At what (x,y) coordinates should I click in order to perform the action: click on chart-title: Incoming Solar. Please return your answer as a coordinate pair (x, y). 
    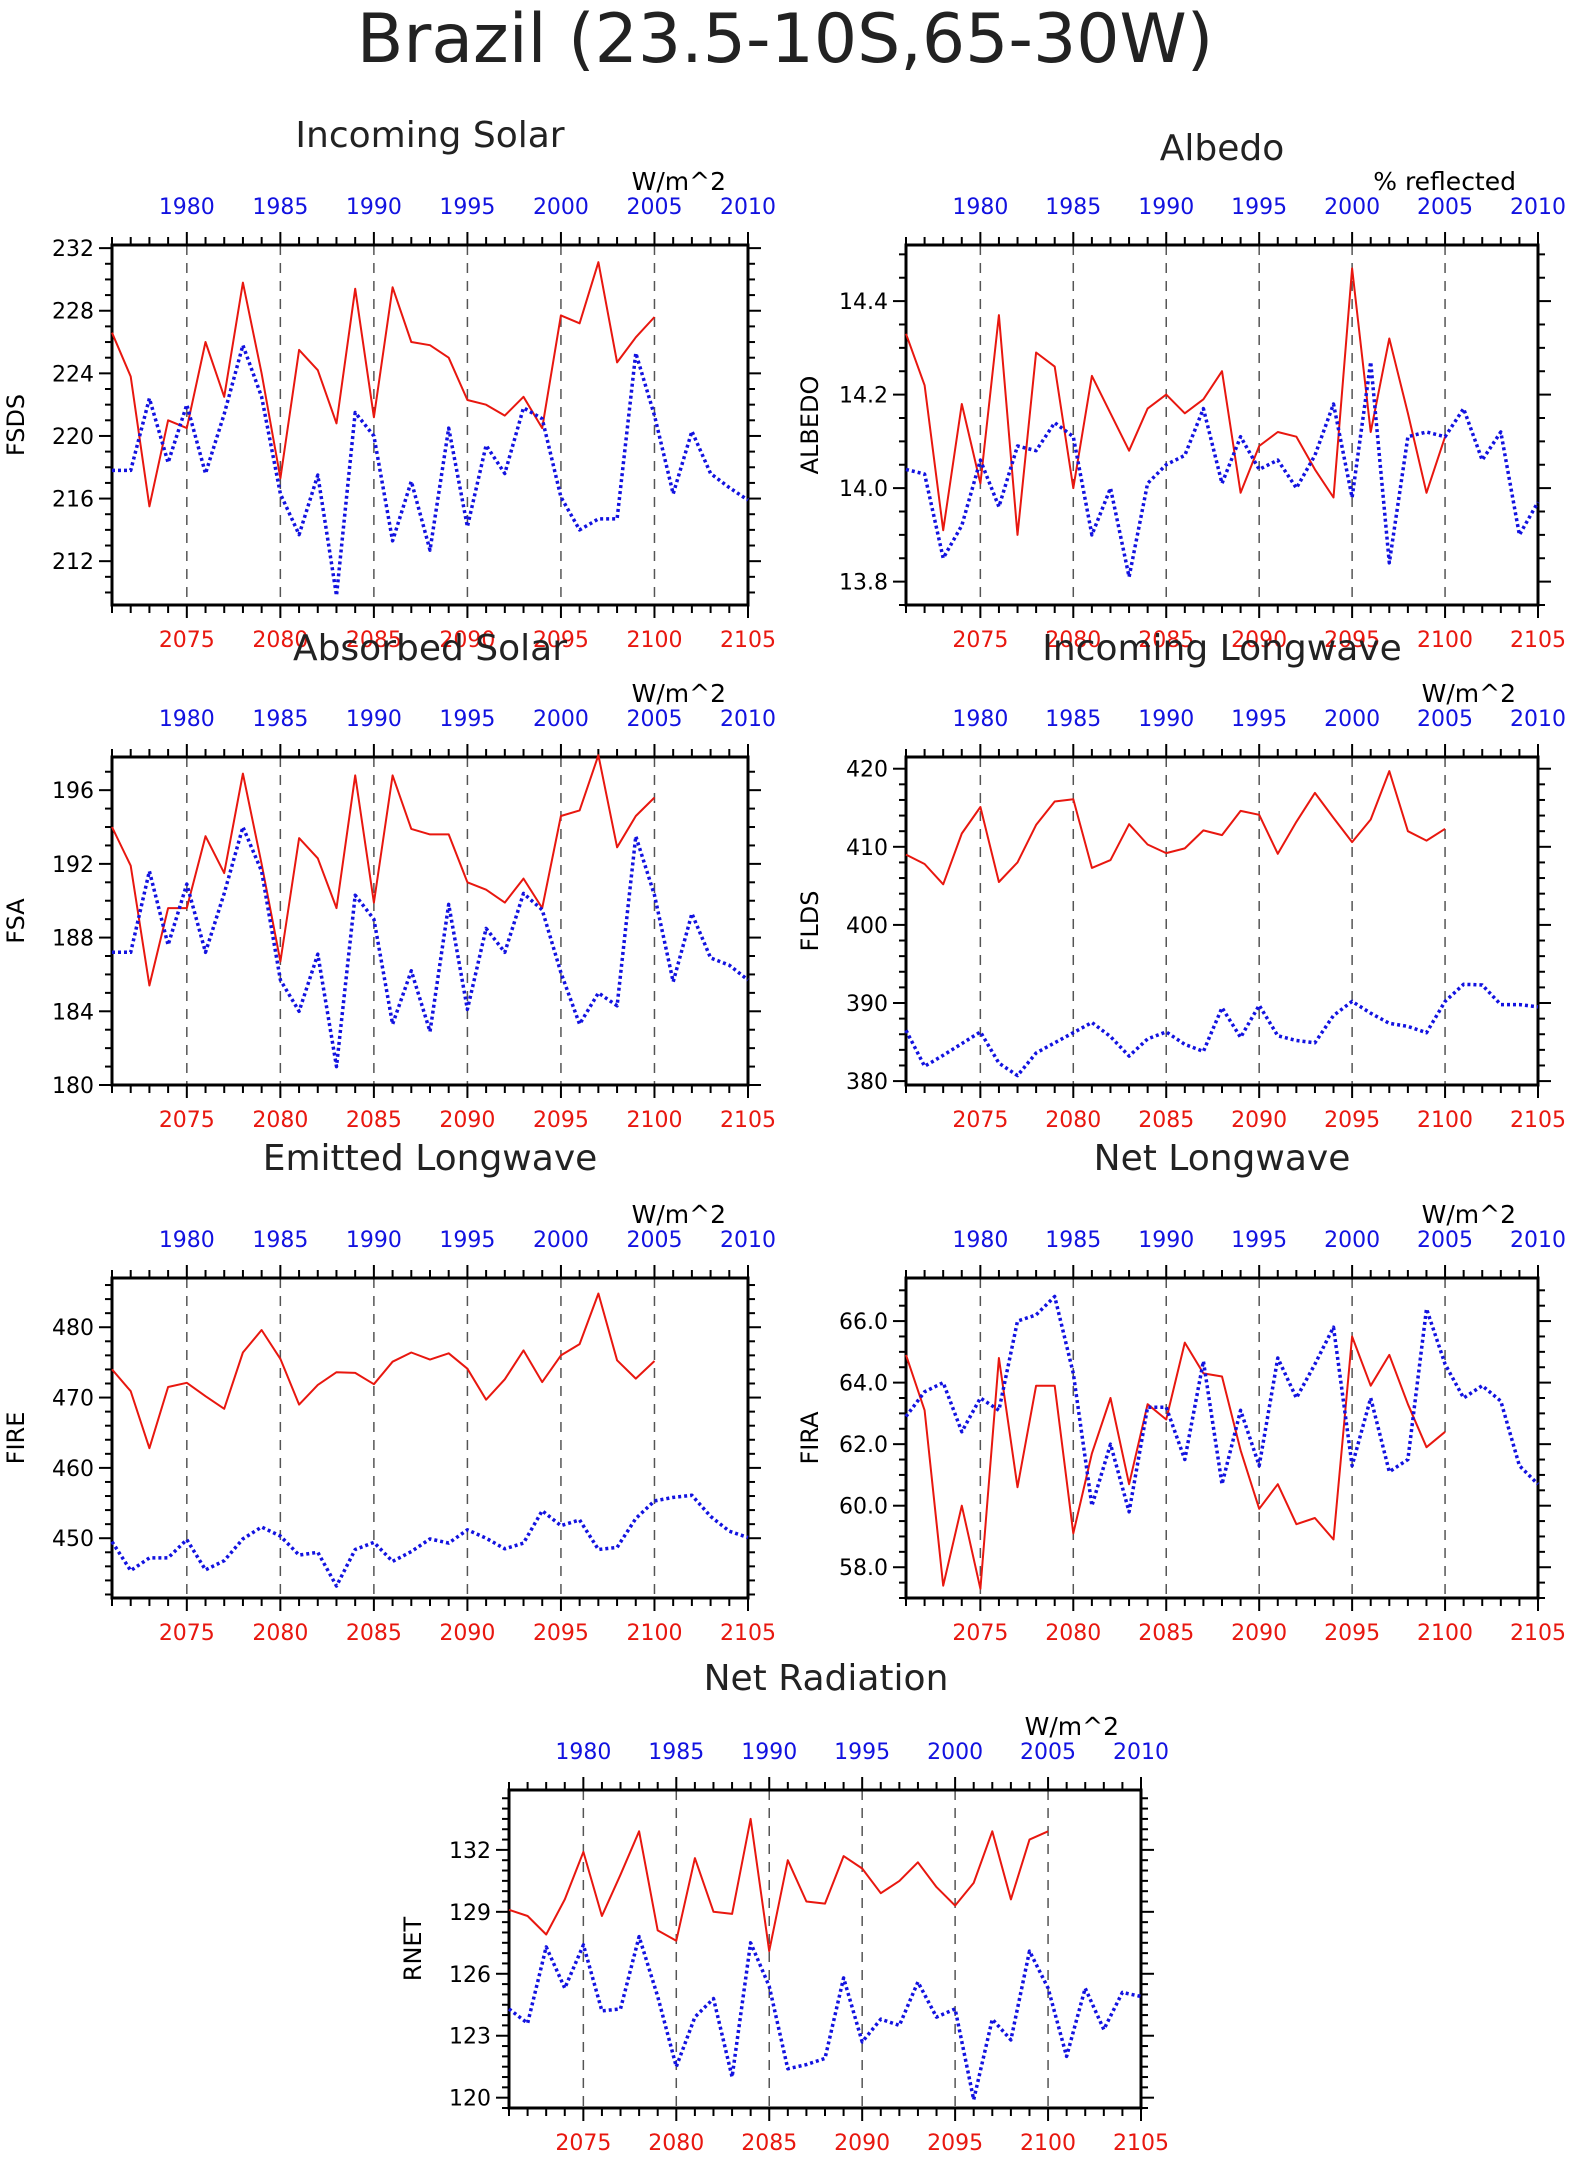
    Looking at the image, I should click on (429, 135).